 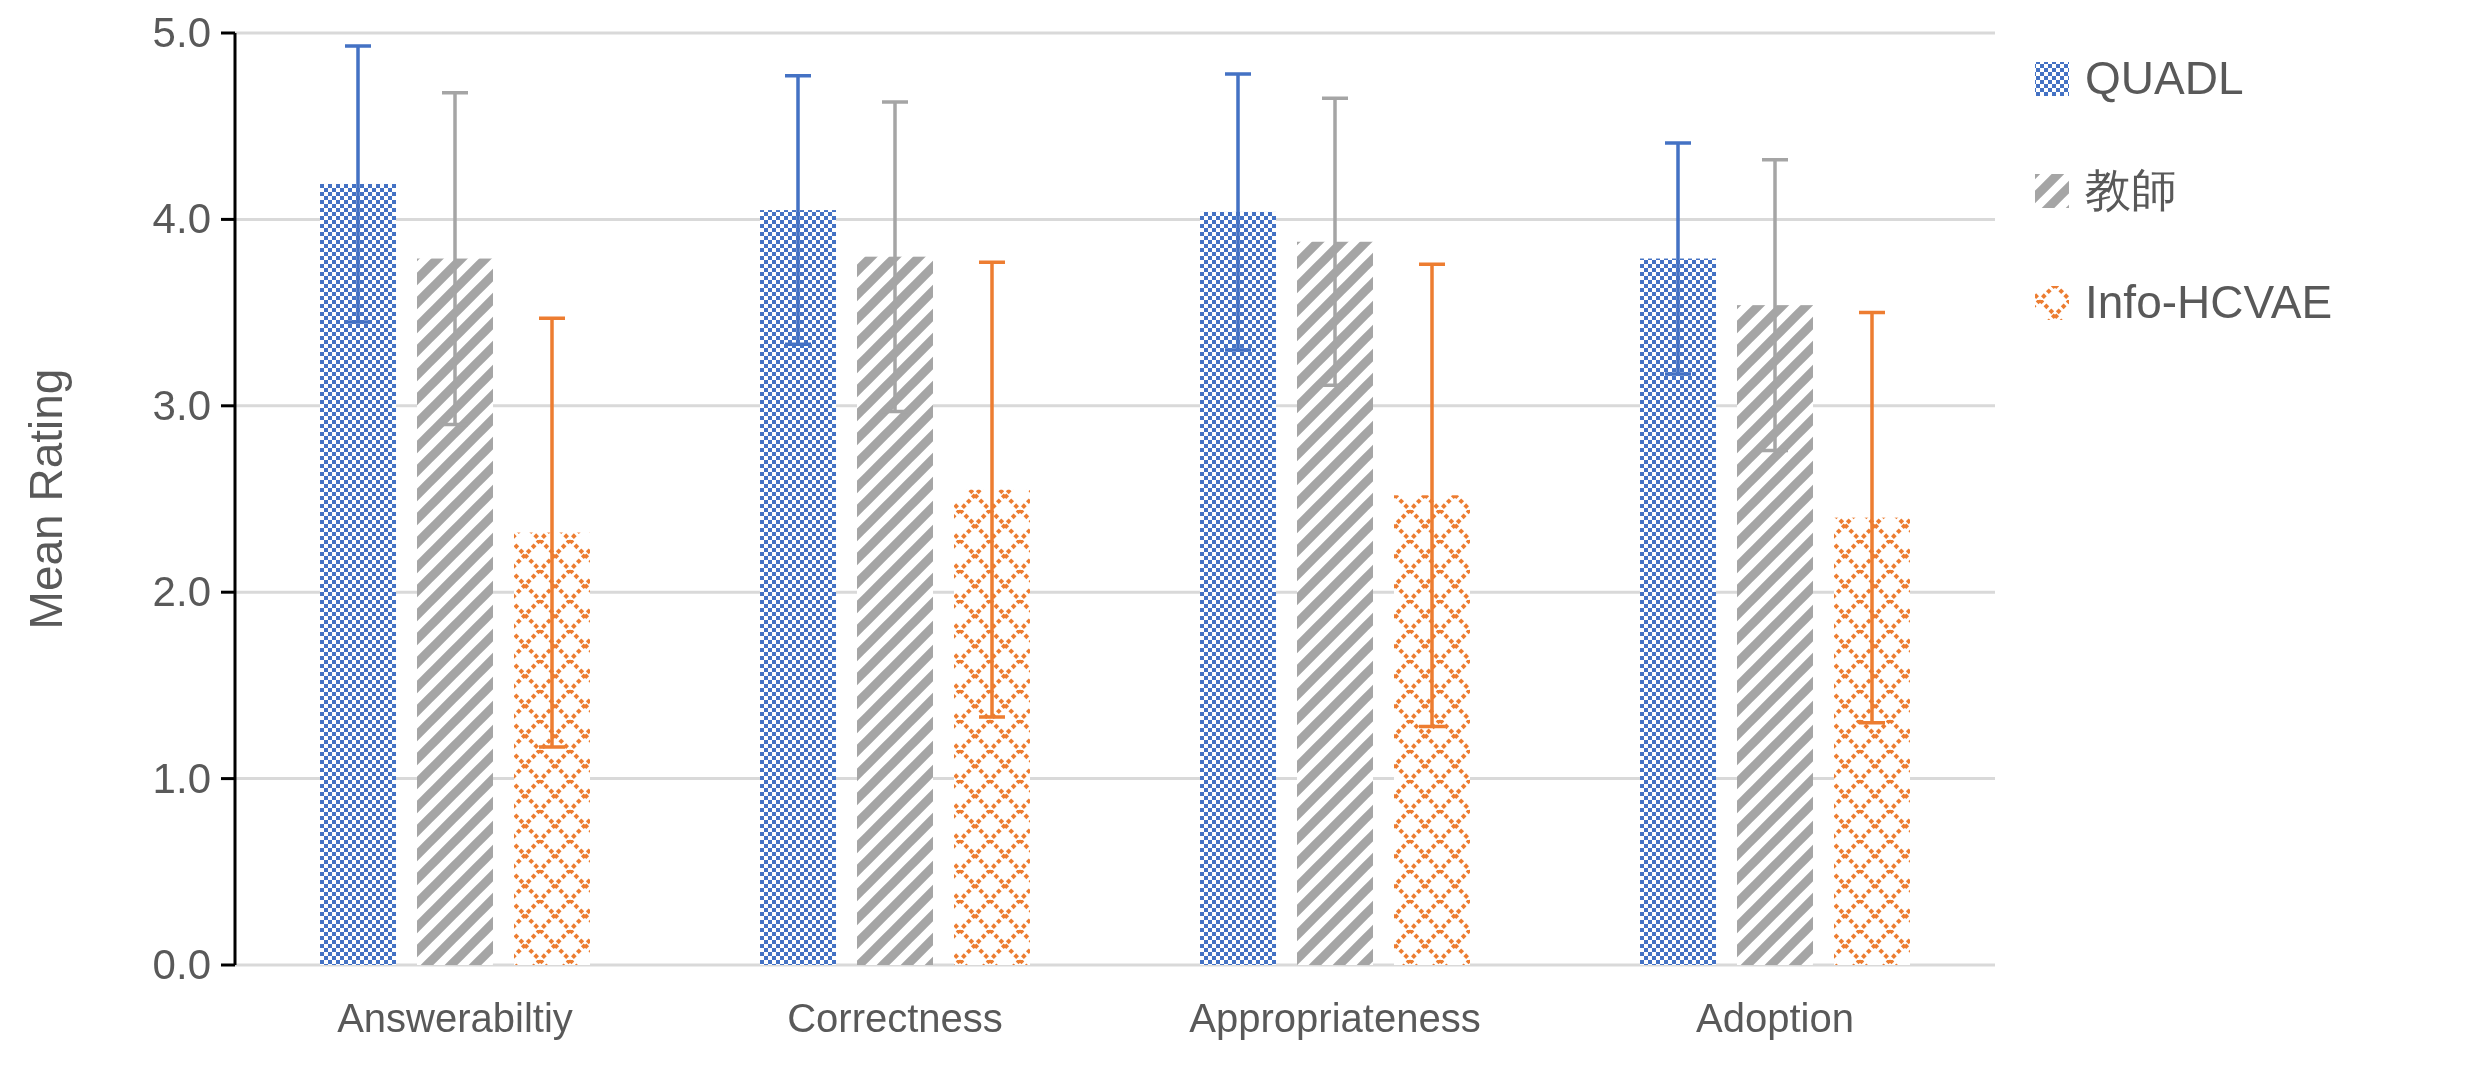 What do you see at coordinates (1775, 1018) in the screenshot?
I see `x-tick-label: Adoption` at bounding box center [1775, 1018].